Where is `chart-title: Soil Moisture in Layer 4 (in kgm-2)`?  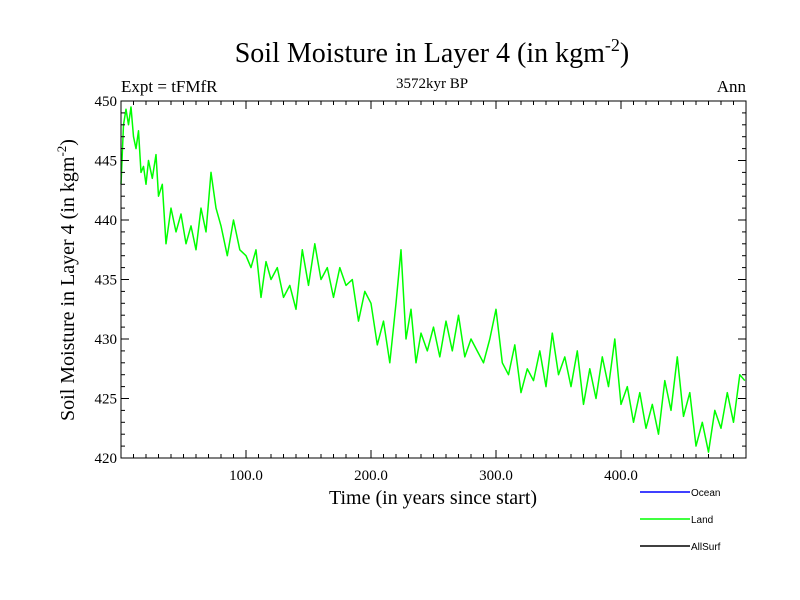
chart-title: Soil Moisture in Layer 4 (in kgm-2) is located at coordinates (432, 52).